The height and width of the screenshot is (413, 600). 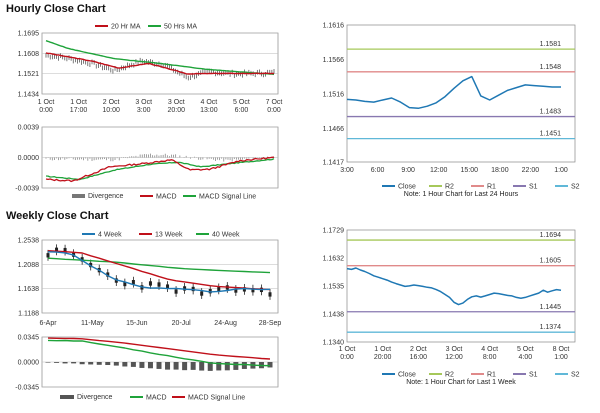 What do you see at coordinates (334, 343) in the screenshot?
I see `weekly-pivot-ytick: 1.1340` at bounding box center [334, 343].